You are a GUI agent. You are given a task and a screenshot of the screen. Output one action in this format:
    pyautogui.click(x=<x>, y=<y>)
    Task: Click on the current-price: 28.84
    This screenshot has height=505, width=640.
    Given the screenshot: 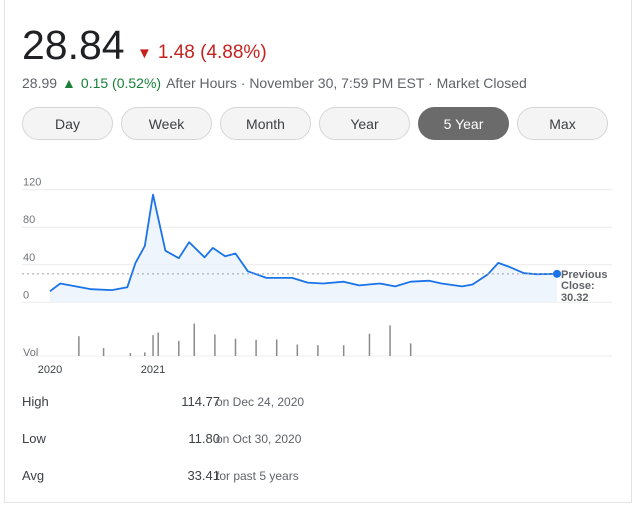 What is the action you would take?
    pyautogui.click(x=73, y=45)
    